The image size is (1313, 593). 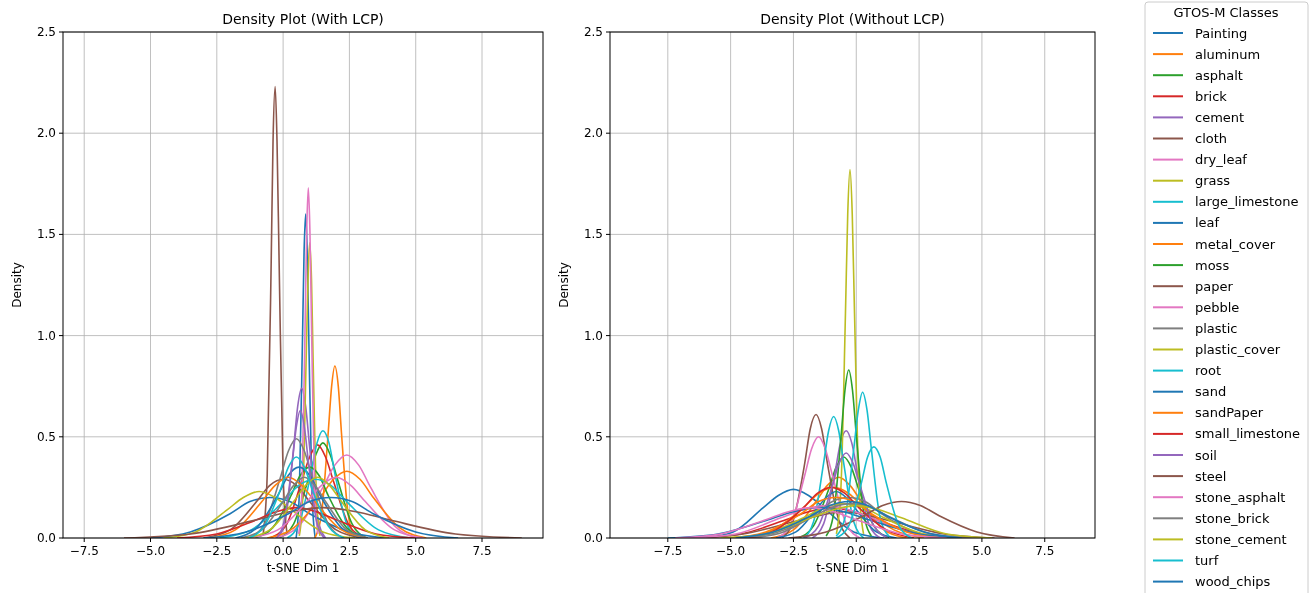 What do you see at coordinates (1221, 33) in the screenshot?
I see `legend-label: Painting` at bounding box center [1221, 33].